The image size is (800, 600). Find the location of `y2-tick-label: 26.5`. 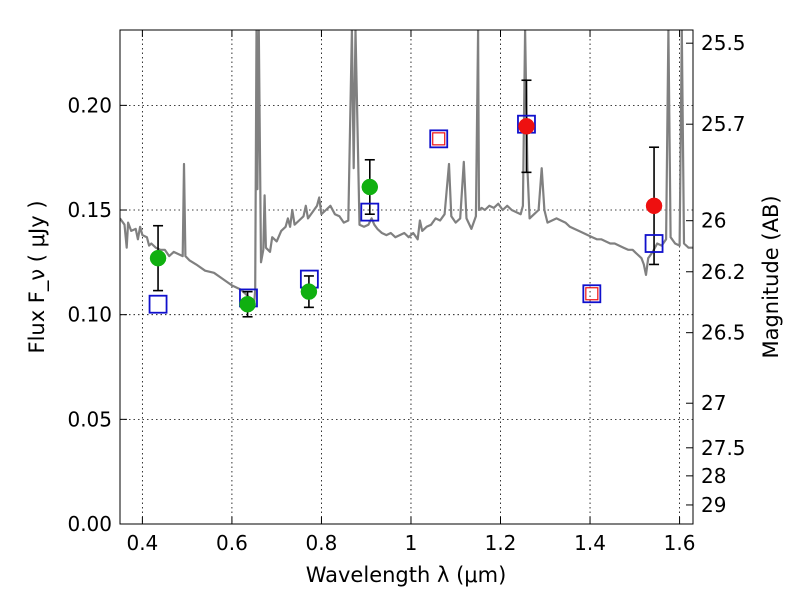

y2-tick-label: 26.5 is located at coordinates (723, 333).